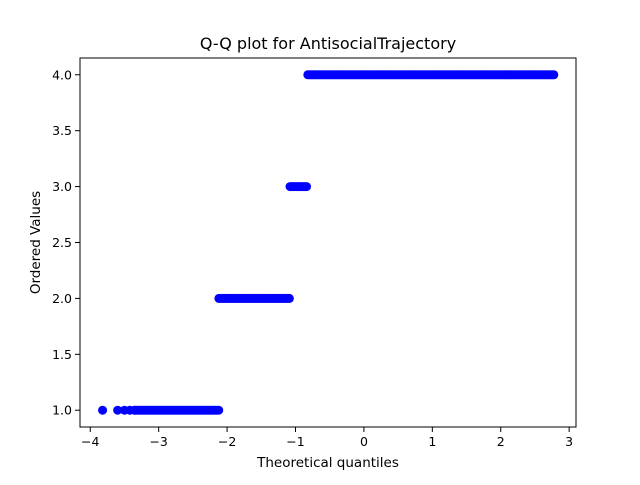 The image size is (640, 485). I want to click on x-tick-label: −3, so click(158, 441).